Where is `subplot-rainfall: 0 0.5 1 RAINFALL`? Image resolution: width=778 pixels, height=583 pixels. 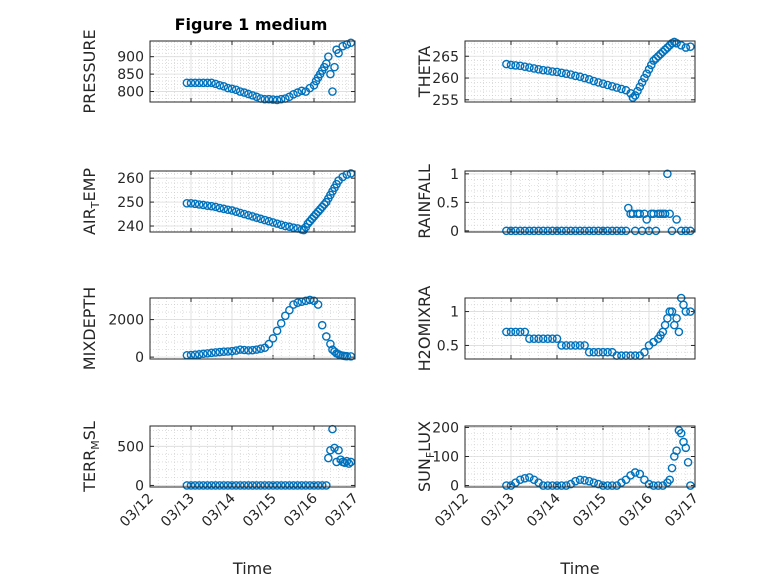
subplot-rainfall: 0 0.5 1 RAINFALL is located at coordinates (555, 202).